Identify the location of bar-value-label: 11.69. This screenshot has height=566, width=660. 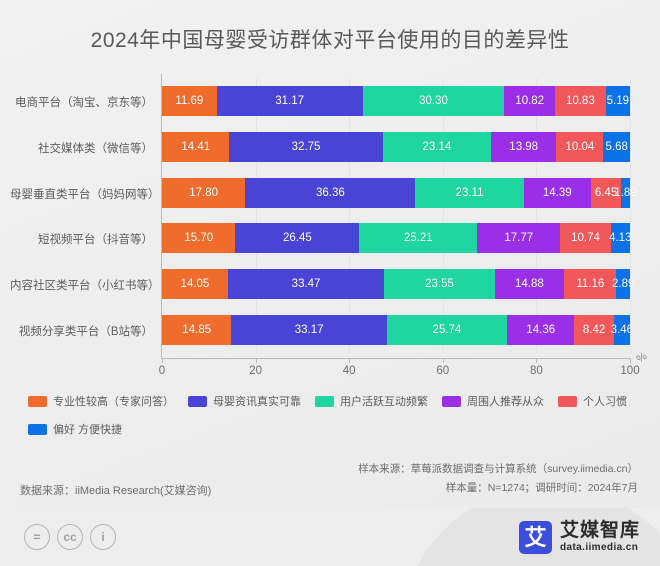
(189, 100).